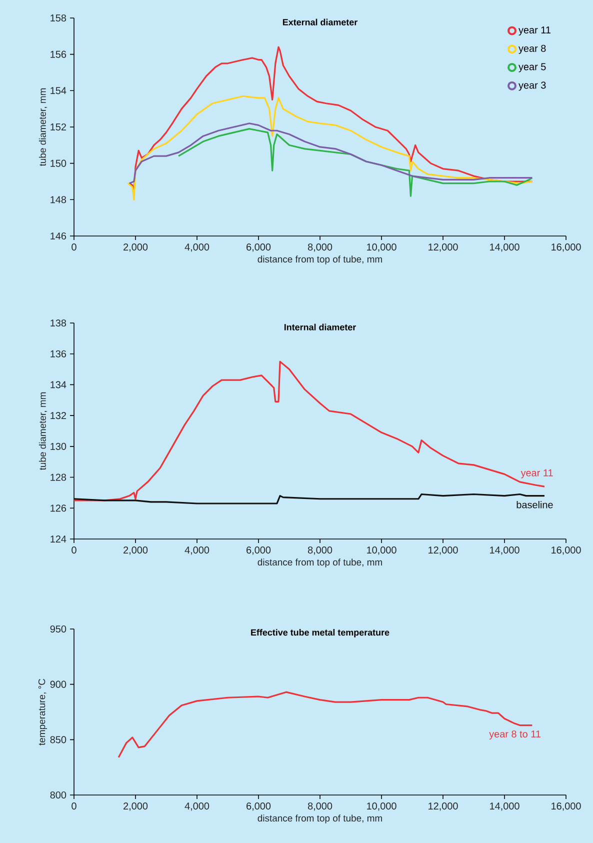 The height and width of the screenshot is (843, 593). I want to click on y-tick-label: 152, so click(58, 127).